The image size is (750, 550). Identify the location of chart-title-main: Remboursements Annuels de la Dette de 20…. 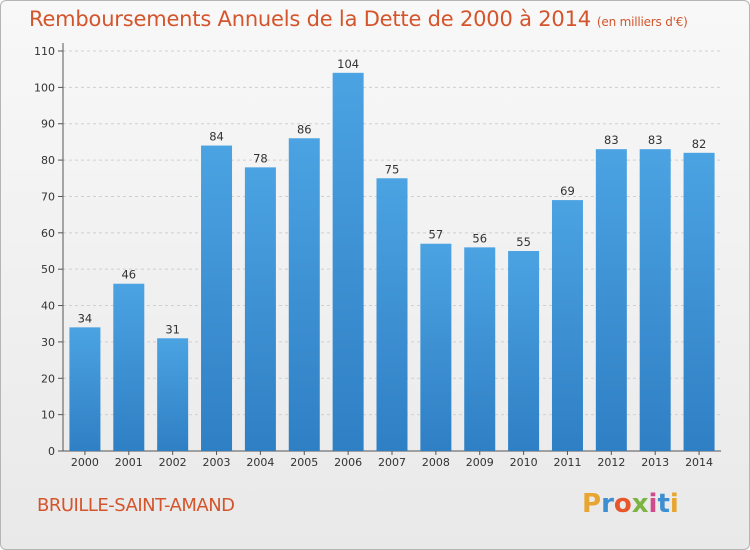
(310, 19).